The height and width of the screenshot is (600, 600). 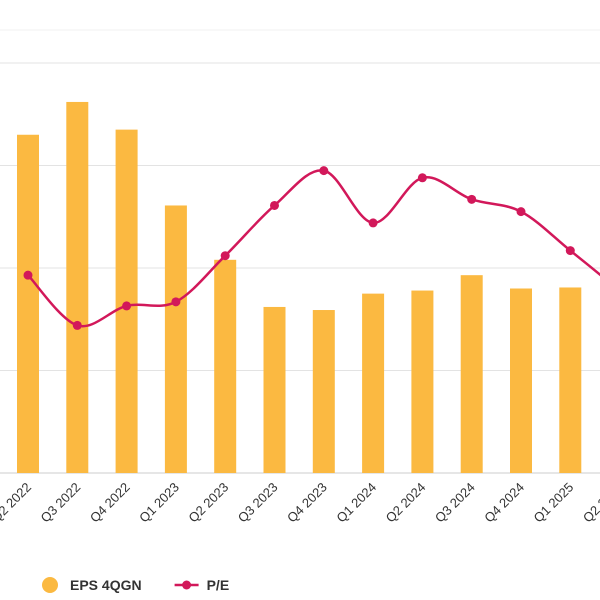 I want to click on legend: EPS 4QGN P/E, so click(x=135, y=585).